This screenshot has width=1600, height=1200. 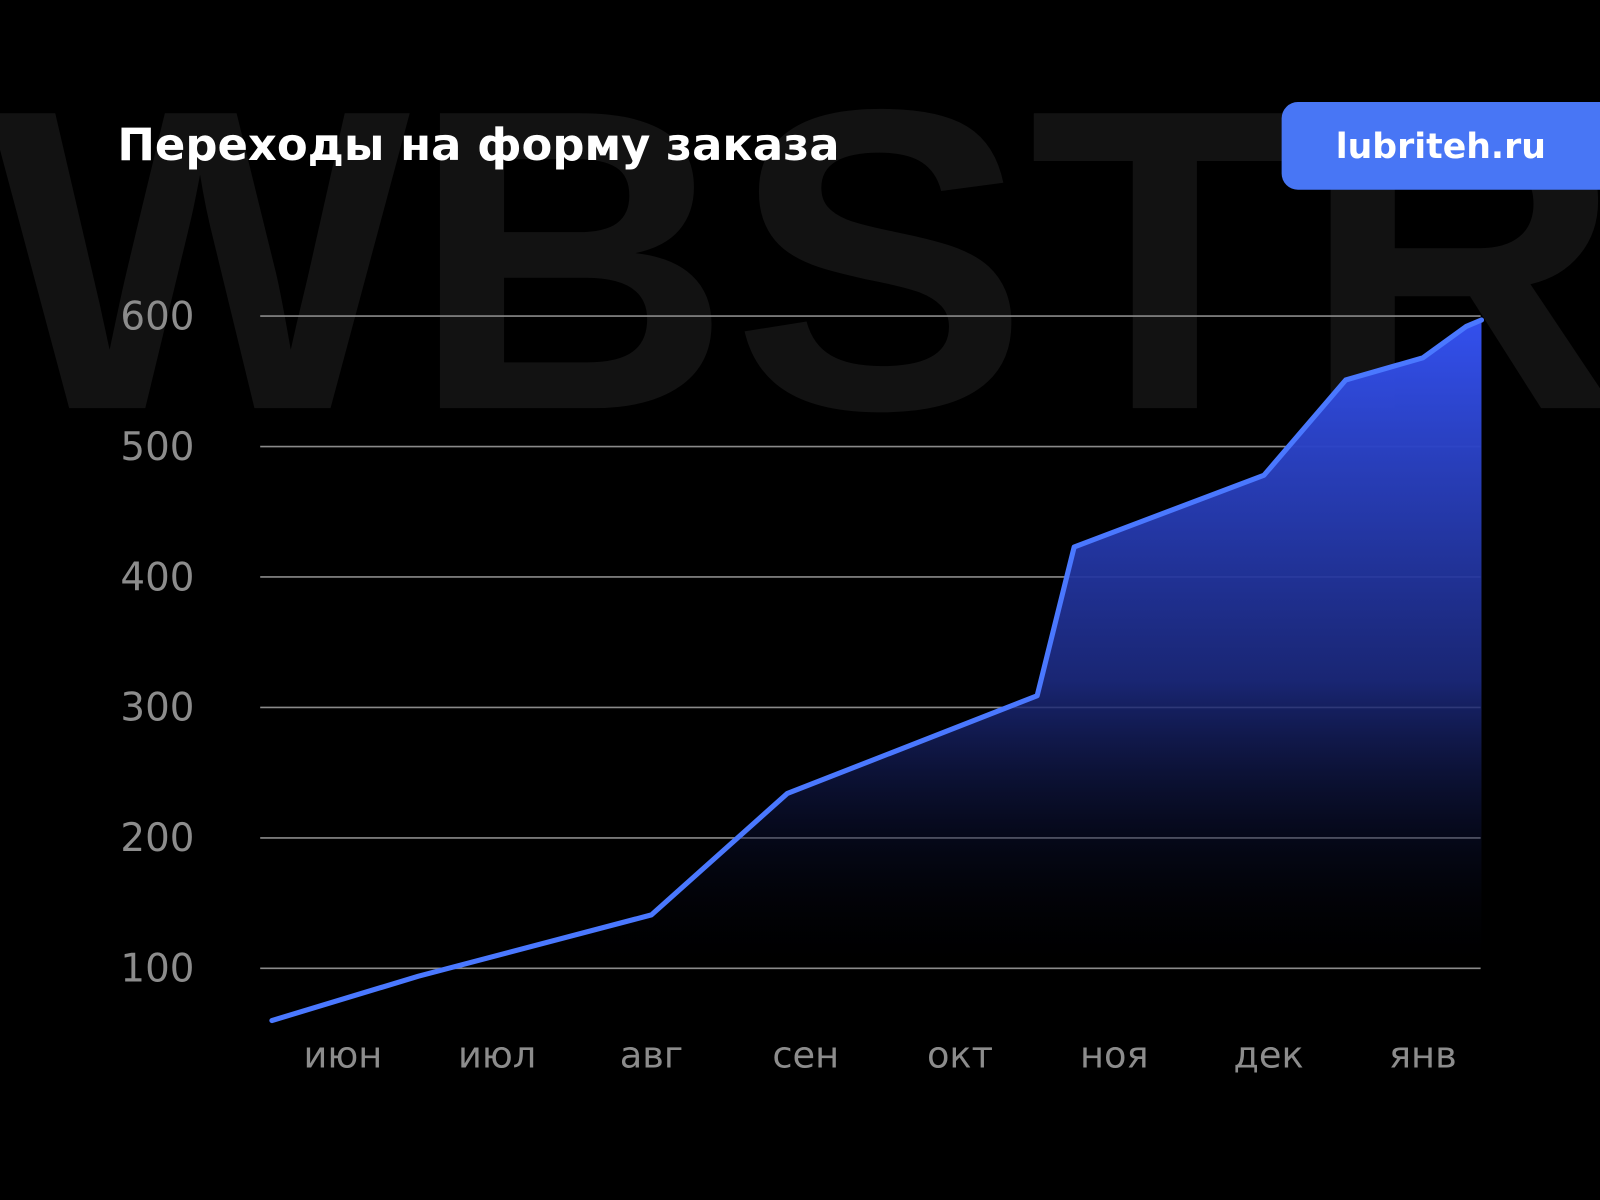 I want to click on badge-label: lubriteh.ru, so click(x=1441, y=147).